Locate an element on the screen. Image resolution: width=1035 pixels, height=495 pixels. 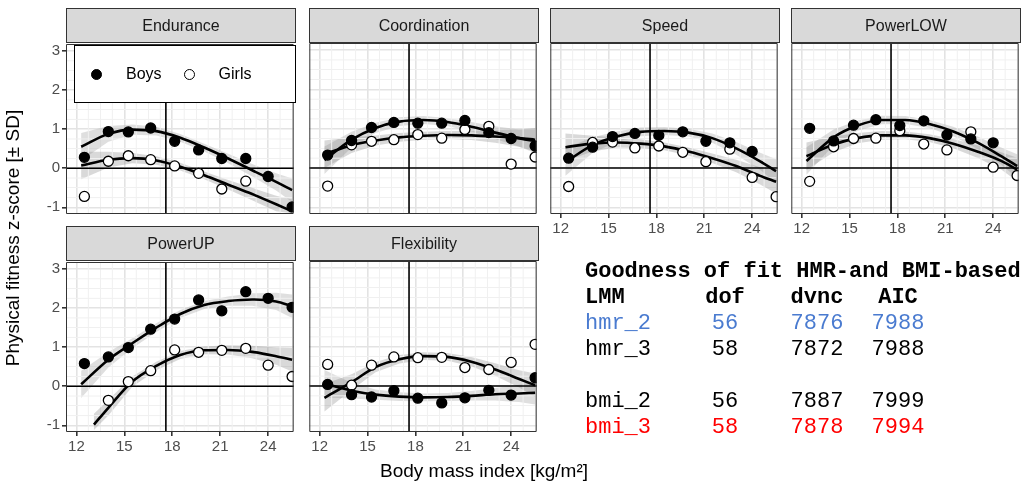
category-label: bmi_2 is located at coordinates (618, 401).